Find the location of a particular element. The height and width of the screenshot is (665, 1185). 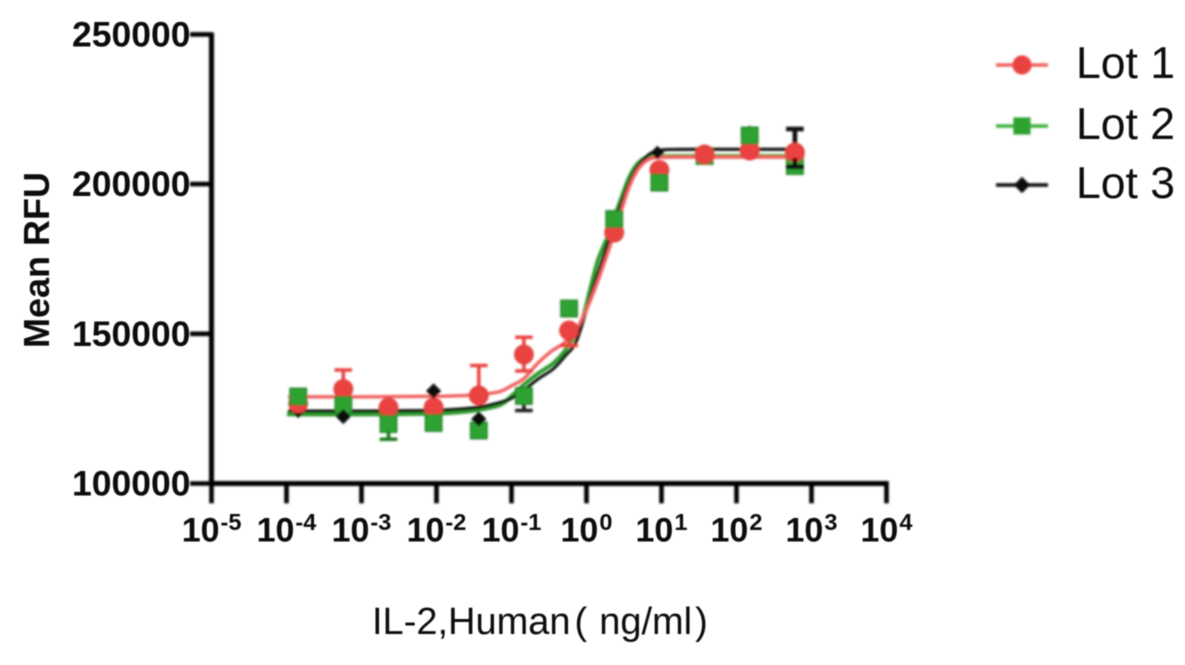

svg-text: 200000 is located at coordinates (131, 184).